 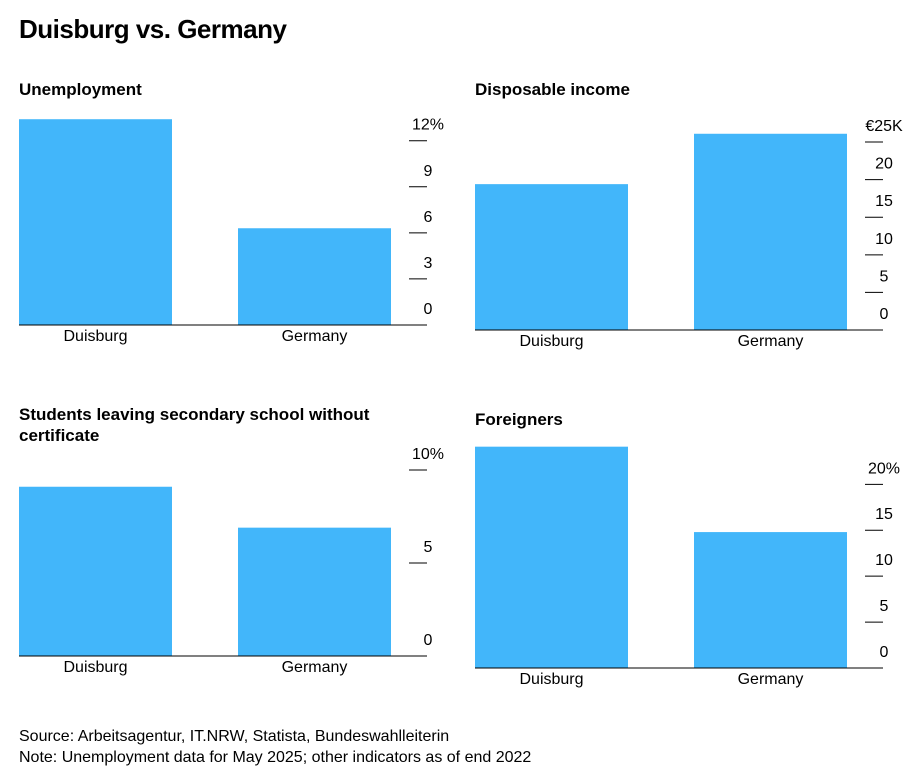 I want to click on y-tick-label: €25K, so click(x=884, y=126).